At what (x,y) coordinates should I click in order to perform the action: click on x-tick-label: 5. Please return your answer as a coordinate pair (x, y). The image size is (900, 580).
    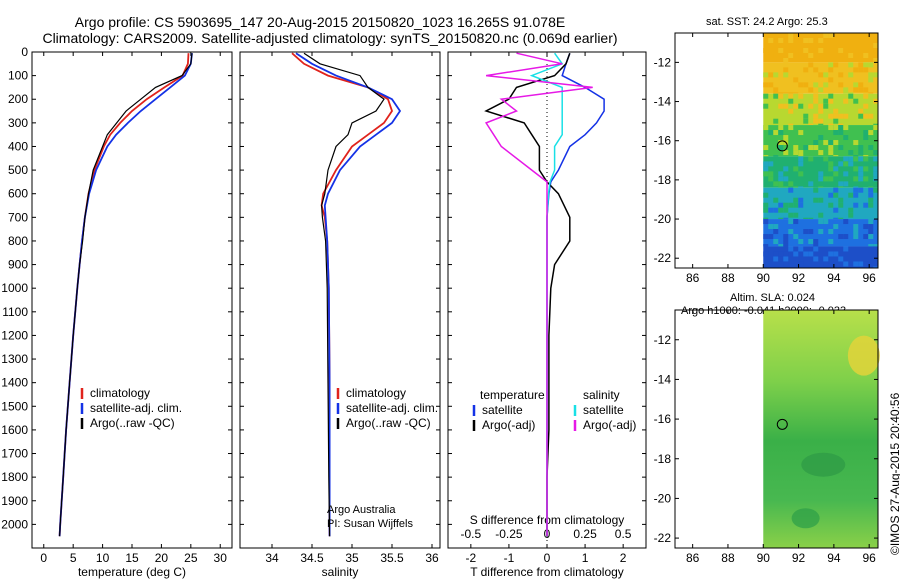
    Looking at the image, I should click on (73, 558).